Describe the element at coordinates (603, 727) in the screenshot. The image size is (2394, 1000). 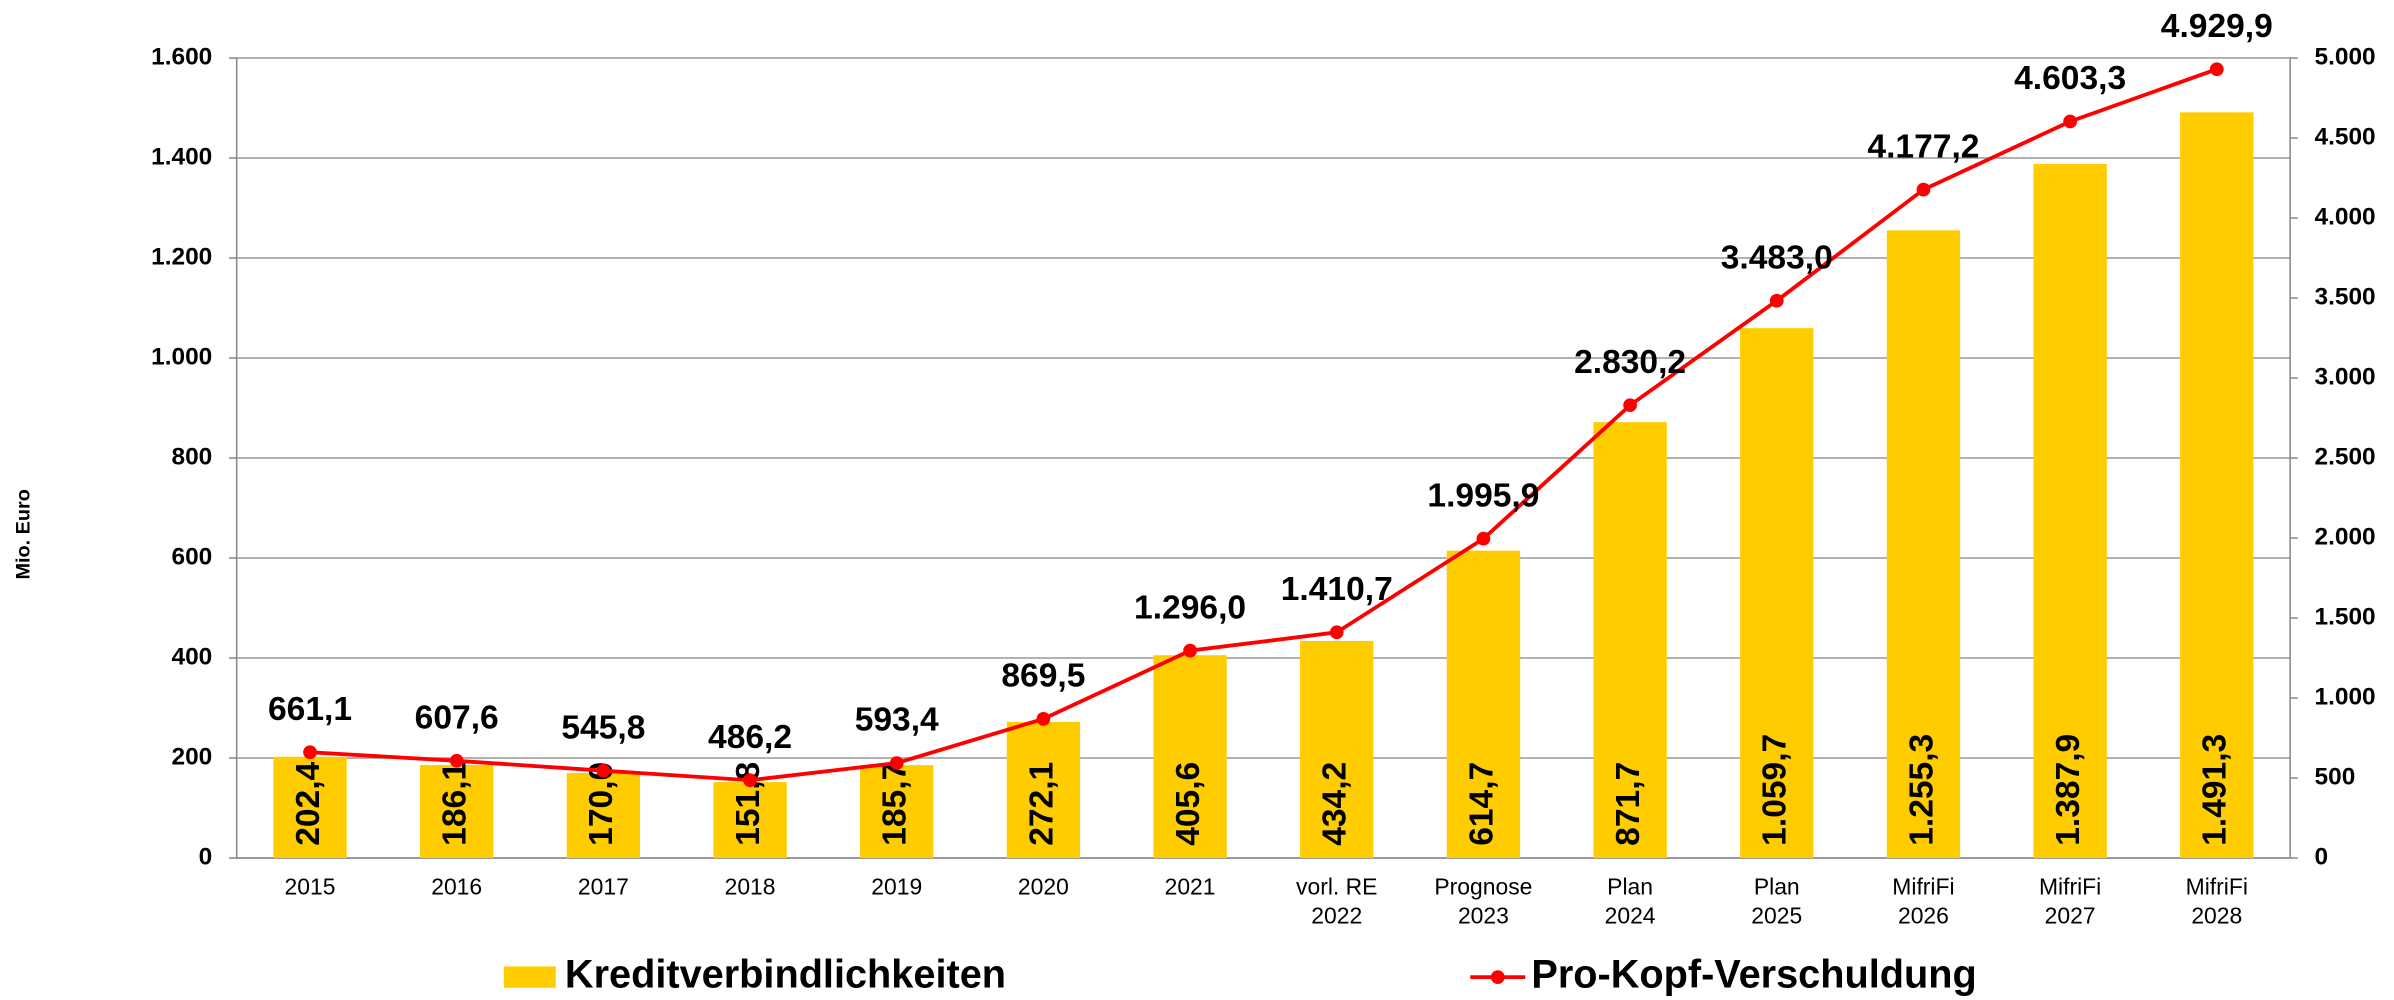
I see `line-value-label: 545,8` at that location.